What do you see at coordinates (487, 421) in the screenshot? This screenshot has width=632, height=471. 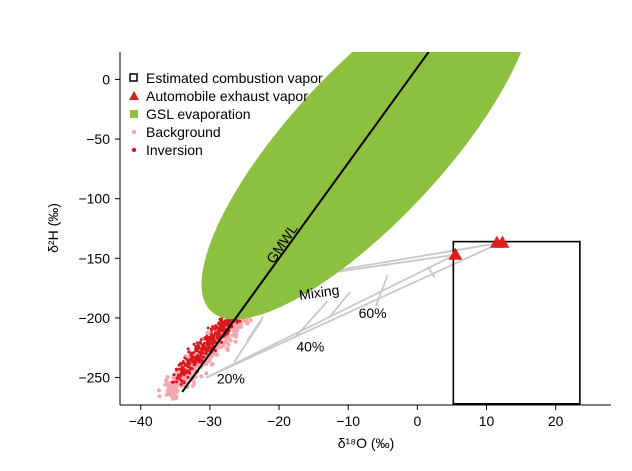 I see `x-tick-label: 10` at bounding box center [487, 421].